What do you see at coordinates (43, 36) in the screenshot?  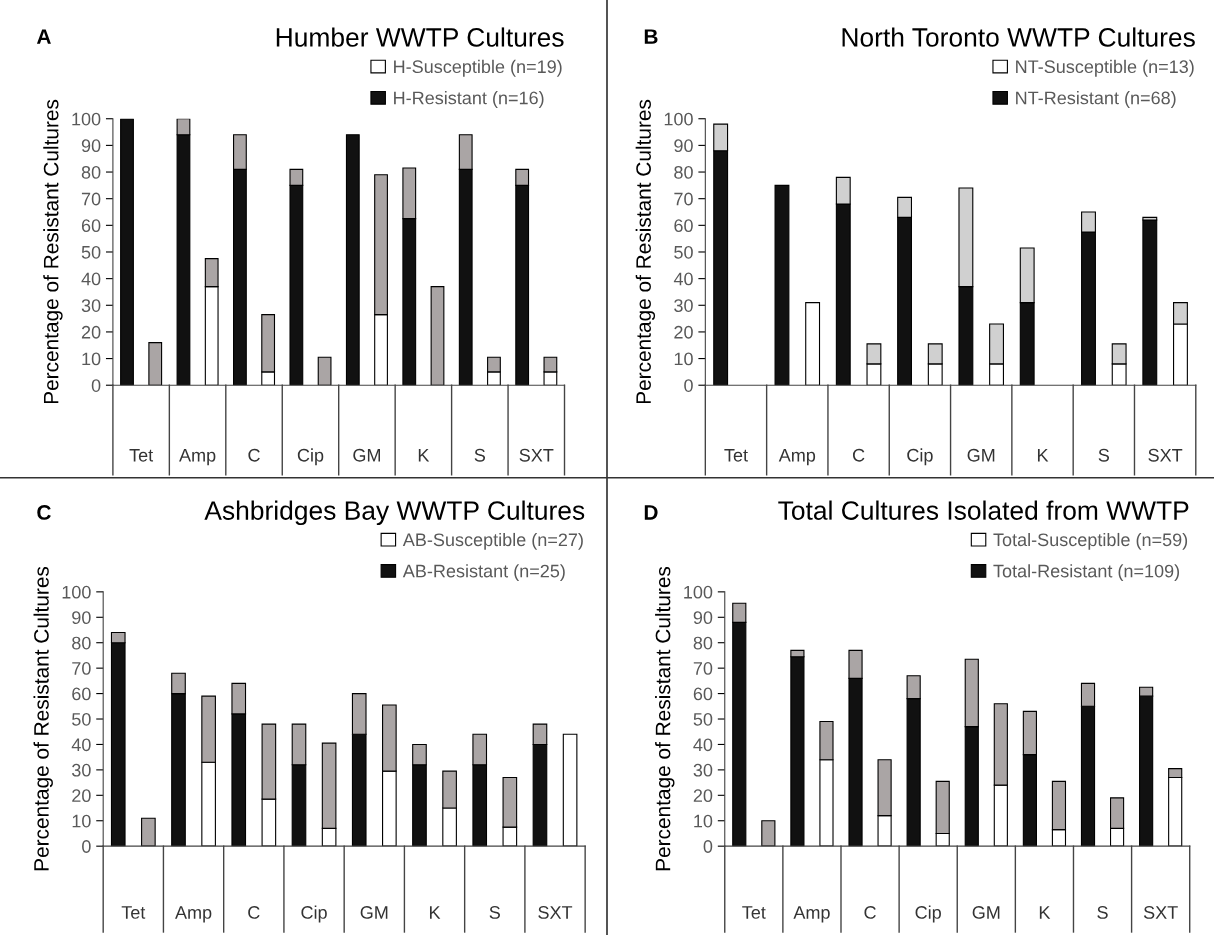 I see `text: A` at bounding box center [43, 36].